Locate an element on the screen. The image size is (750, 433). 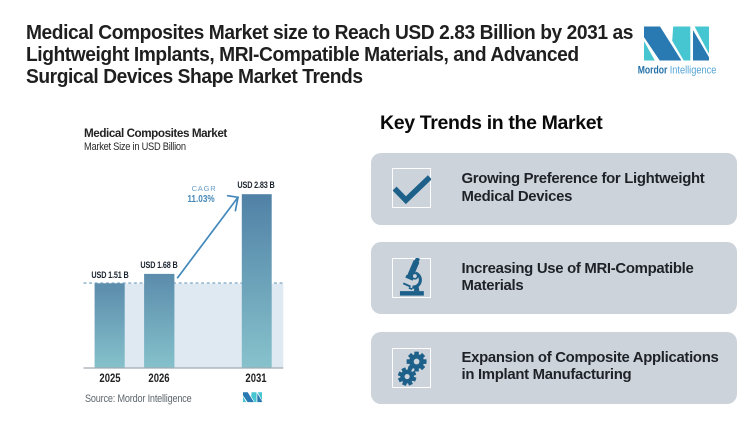
svg-text: Intelligence is located at coordinates (693, 71).